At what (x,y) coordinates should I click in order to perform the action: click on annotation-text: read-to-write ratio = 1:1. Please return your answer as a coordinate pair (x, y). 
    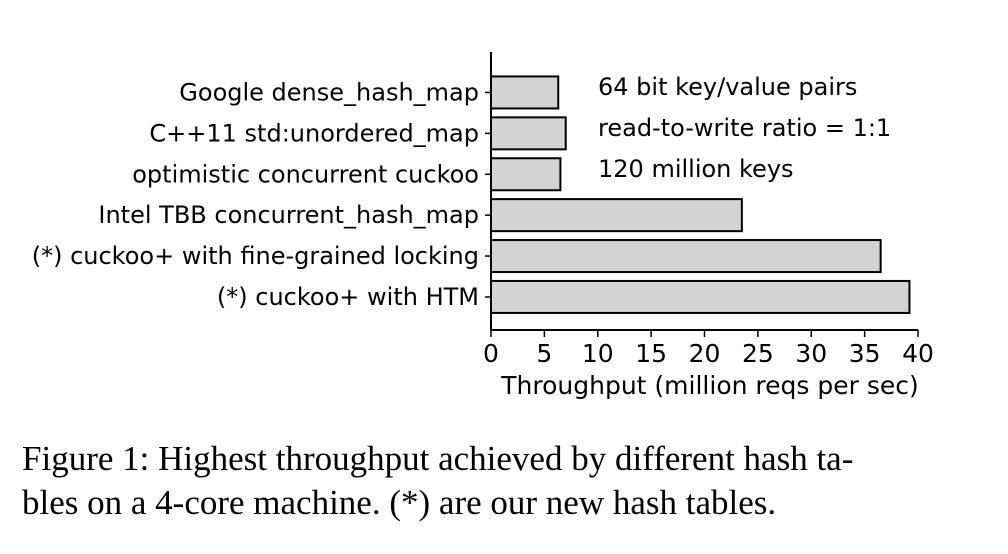
    Looking at the image, I should click on (744, 128).